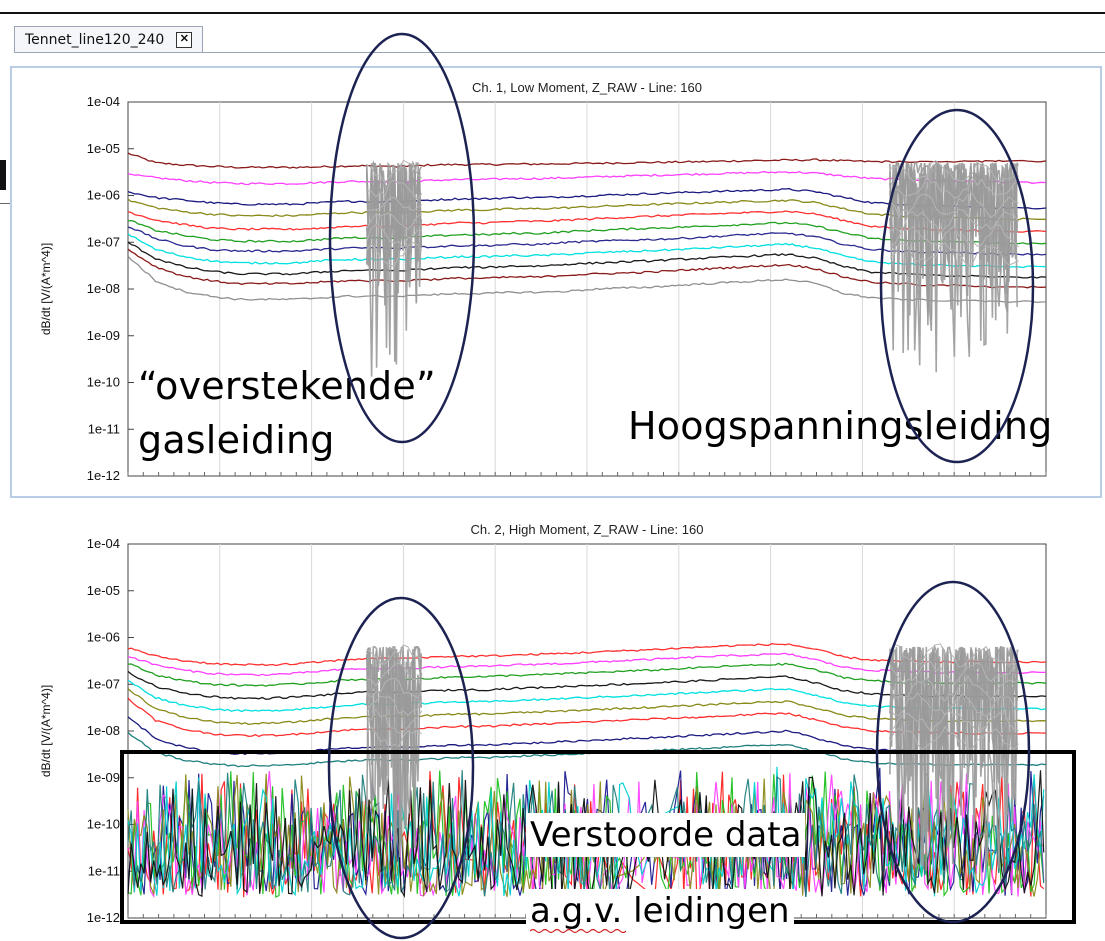 Image resolution: width=1105 pixels, height=941 pixels. Describe the element at coordinates (184, 40) in the screenshot. I see `close-icon: ✕` at that location.